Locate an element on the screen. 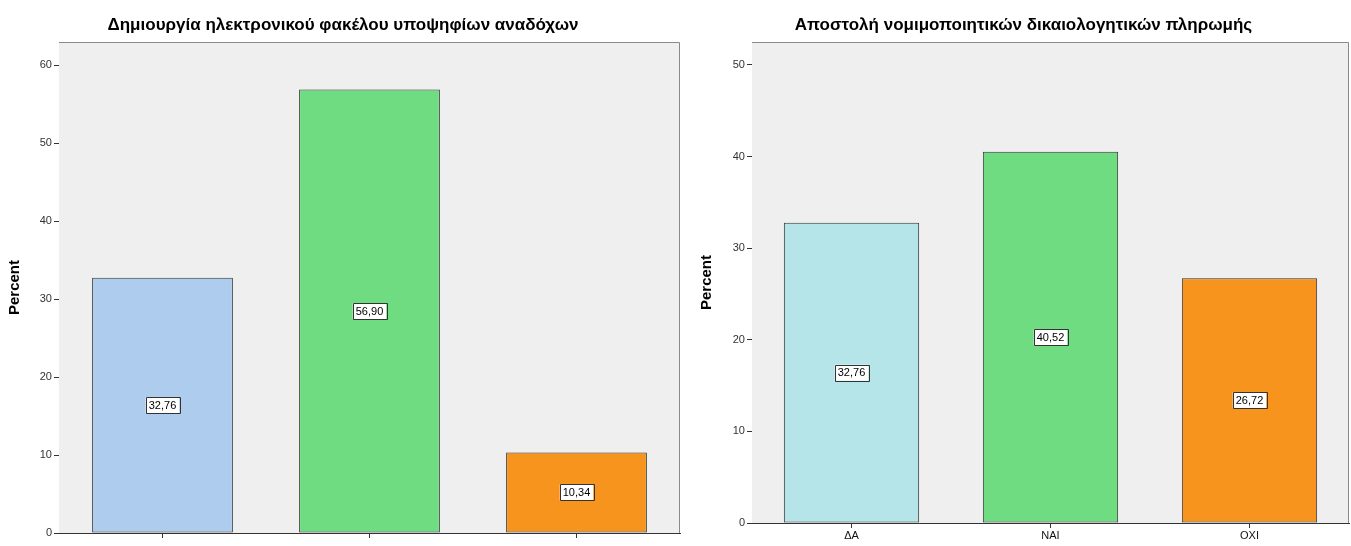 The image size is (1351, 546). chart-title: Δημιουργία ηλεκτρονικού φακέλου υποψηφίων αναδόχων is located at coordinates (343, 24).